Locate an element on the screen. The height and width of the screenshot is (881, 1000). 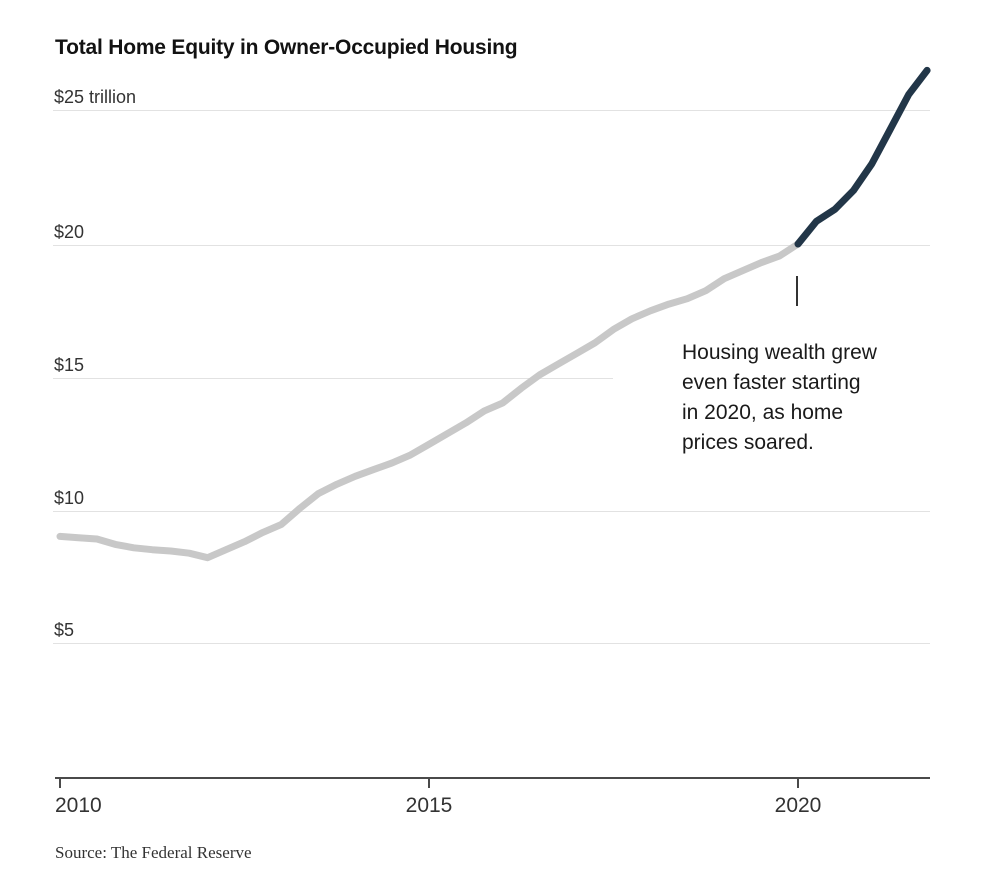
x-axis-label-2020: 2020 is located at coordinates (798, 805).